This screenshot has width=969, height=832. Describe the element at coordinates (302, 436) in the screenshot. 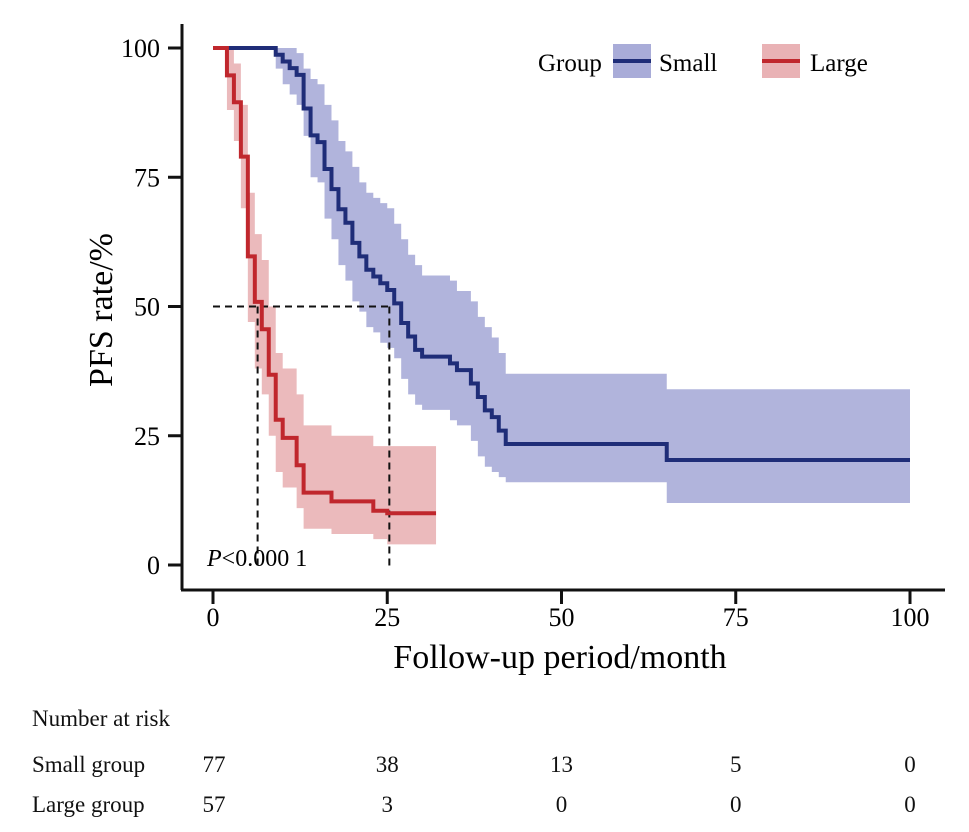

I see `median-guides` at that location.